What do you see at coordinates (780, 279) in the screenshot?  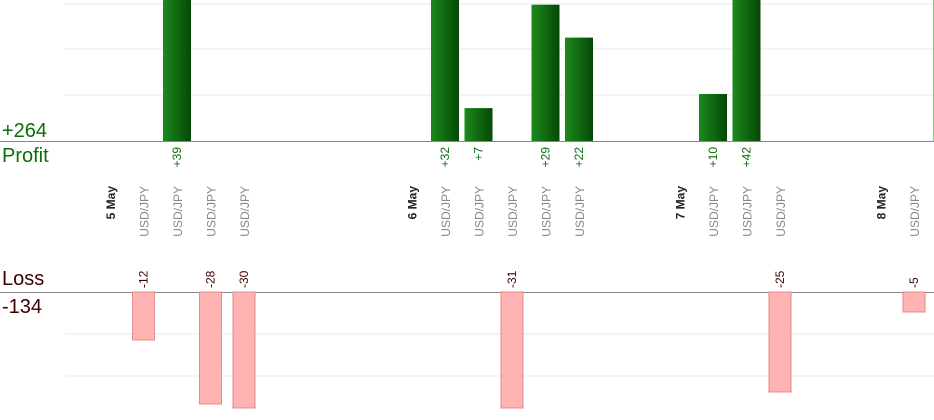 I see `loss-value-label: -25` at bounding box center [780, 279].